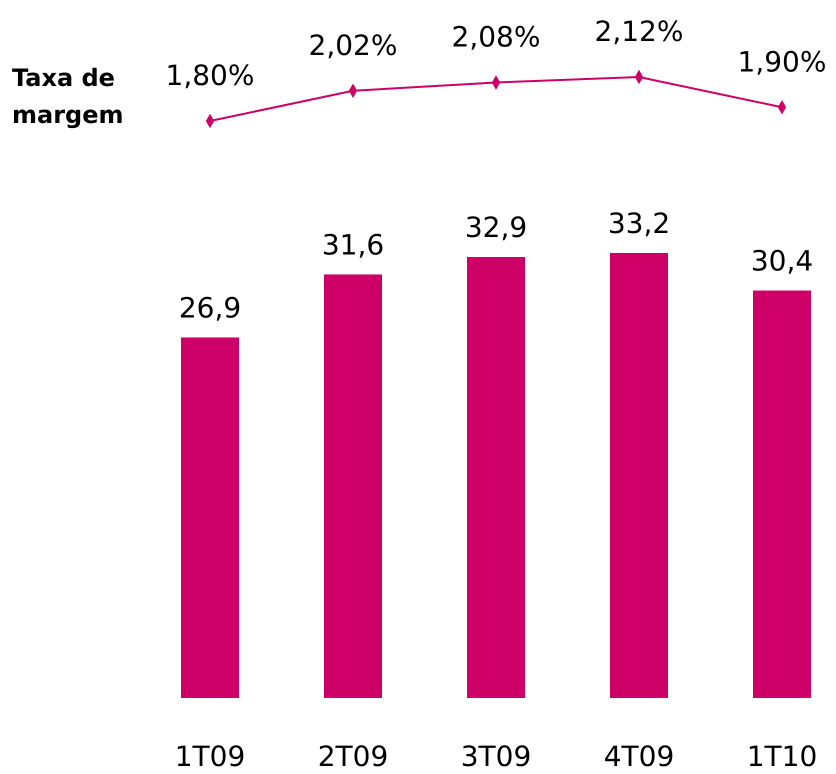 The height and width of the screenshot is (774, 836). Describe the element at coordinates (353, 45) in the screenshot. I see `data-label: 2,02%` at that location.